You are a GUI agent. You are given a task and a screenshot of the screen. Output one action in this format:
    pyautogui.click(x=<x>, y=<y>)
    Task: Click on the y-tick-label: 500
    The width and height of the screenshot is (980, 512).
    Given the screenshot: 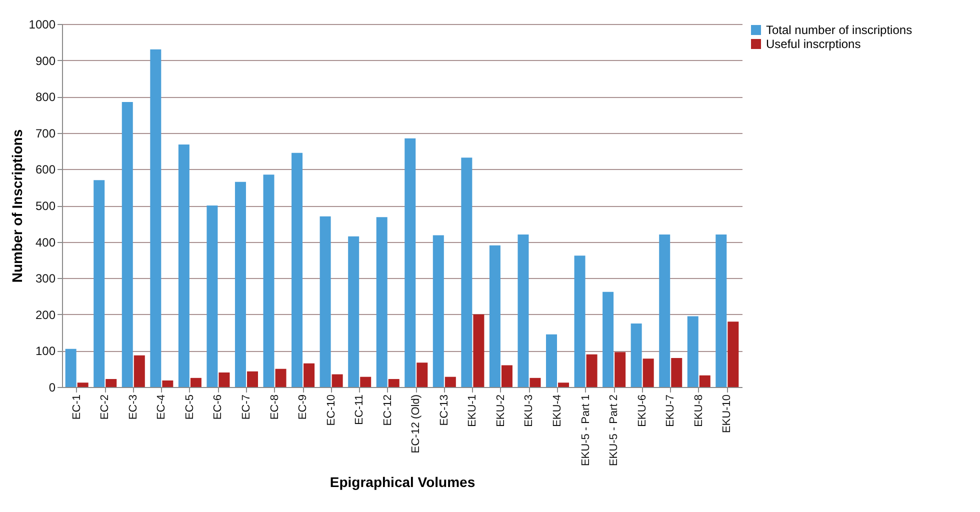 What is the action you would take?
    pyautogui.click(x=45, y=206)
    